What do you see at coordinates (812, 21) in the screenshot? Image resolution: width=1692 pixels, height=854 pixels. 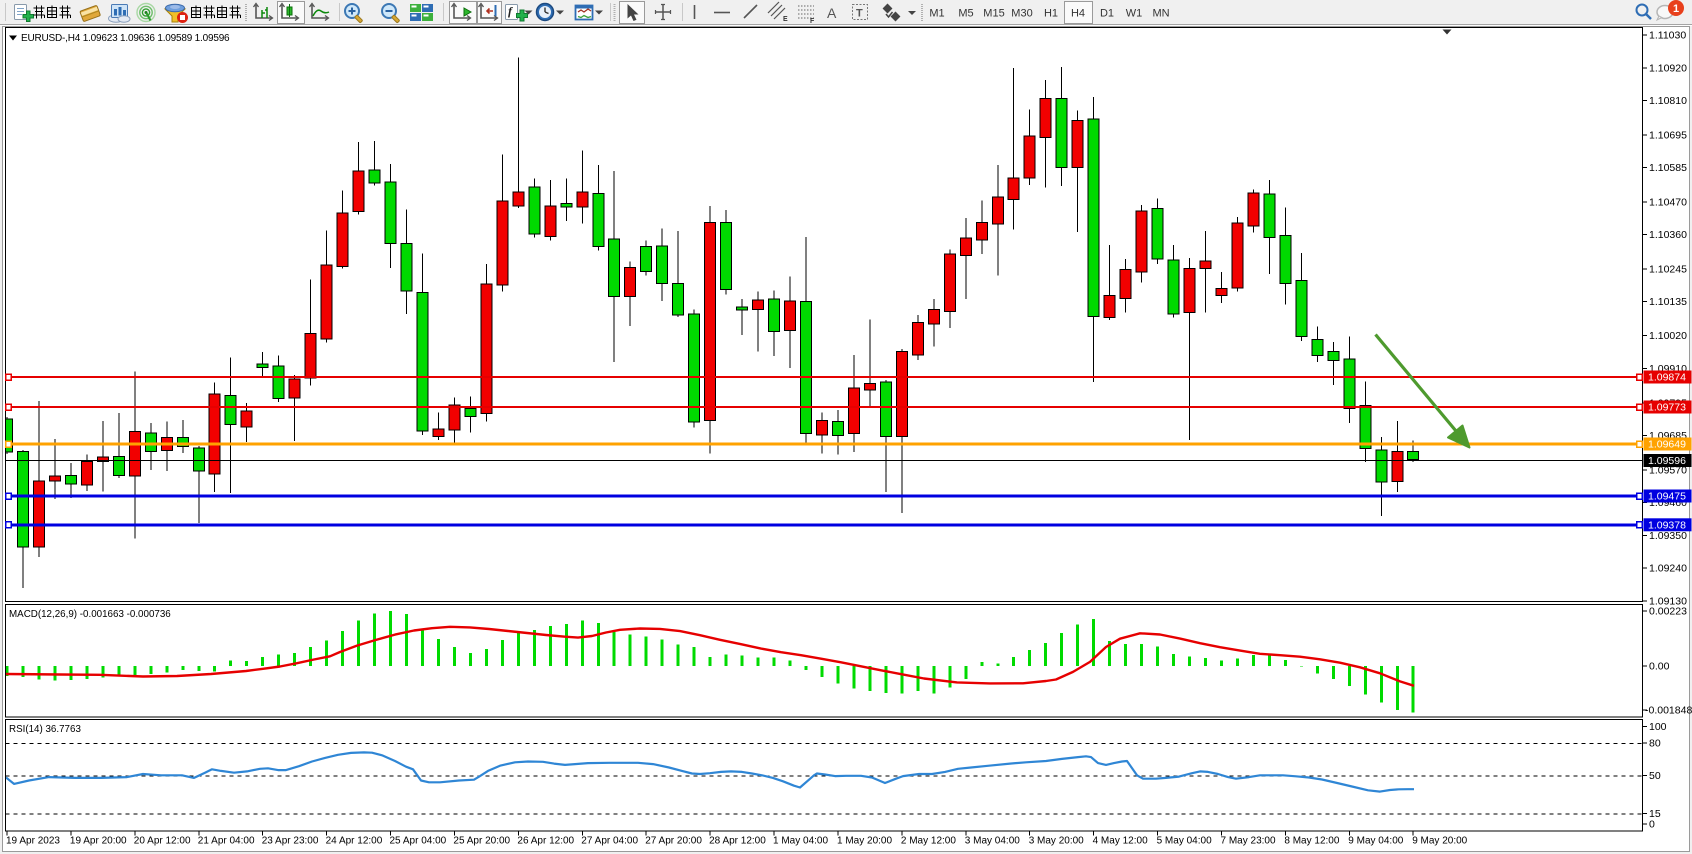 I see `svg-text: F` at bounding box center [812, 21].